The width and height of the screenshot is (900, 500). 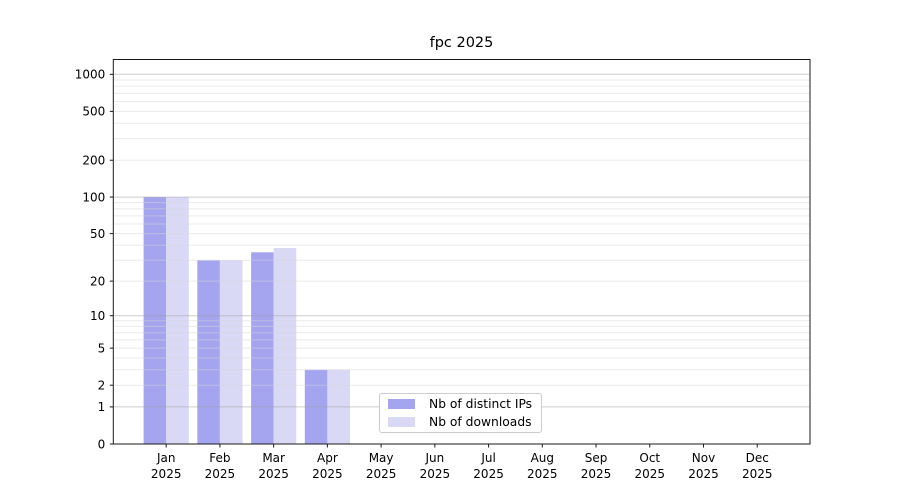 What do you see at coordinates (94, 259) in the screenshot?
I see `y-axis: 0 1 2 5 10 20 50 100 200 500 1000` at bounding box center [94, 259].